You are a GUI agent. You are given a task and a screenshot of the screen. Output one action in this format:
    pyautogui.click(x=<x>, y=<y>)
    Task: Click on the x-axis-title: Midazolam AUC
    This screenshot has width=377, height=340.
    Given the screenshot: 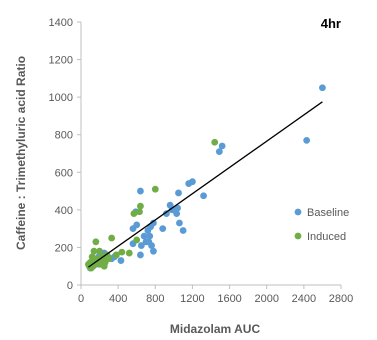 What is the action you would take?
    pyautogui.click(x=215, y=329)
    